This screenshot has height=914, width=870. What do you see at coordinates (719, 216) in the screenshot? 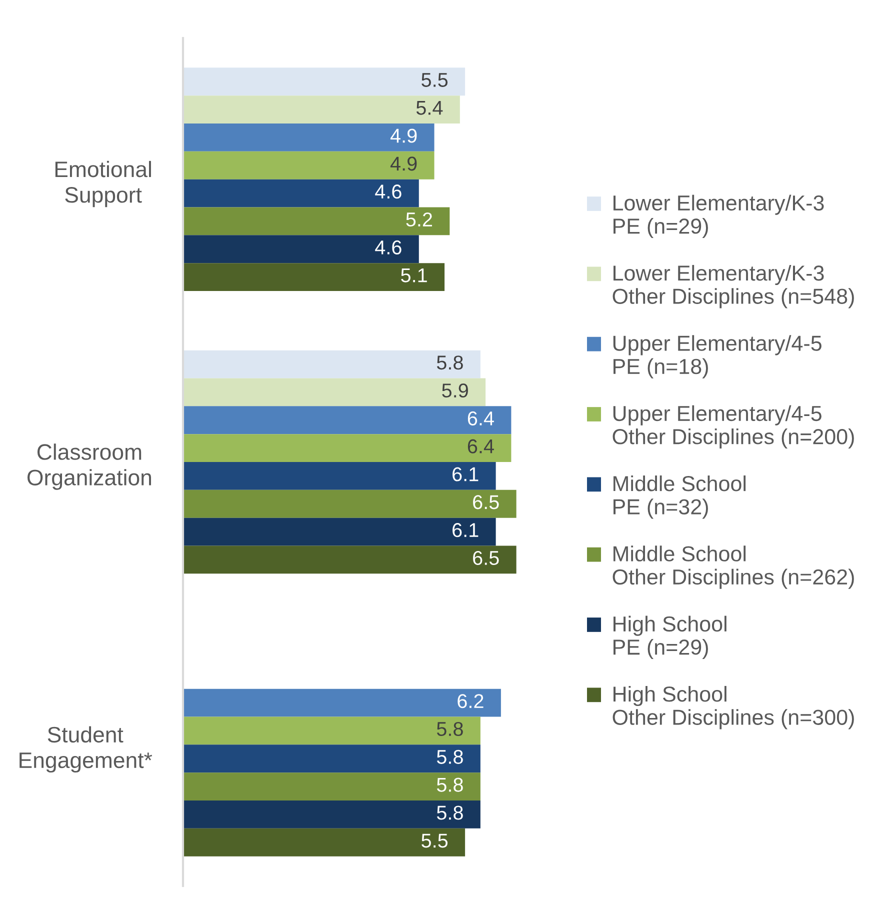
I see `legend-label: Lower Elementary/K-3 PE (n=29)` at bounding box center [719, 216].